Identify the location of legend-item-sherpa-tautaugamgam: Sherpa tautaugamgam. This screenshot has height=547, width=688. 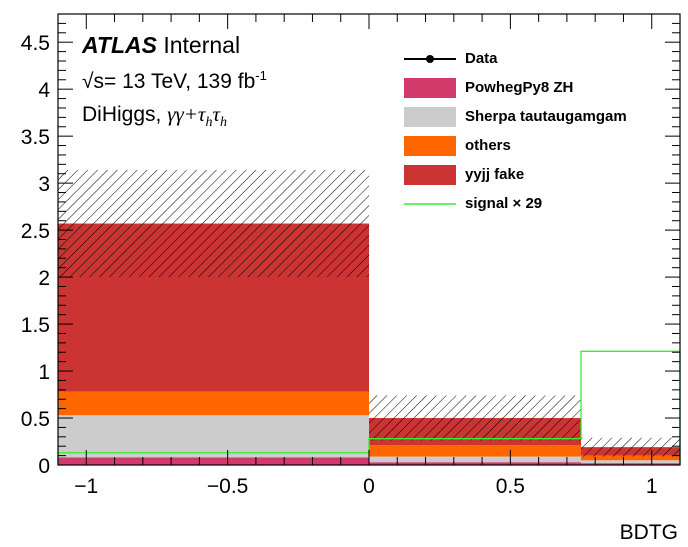
(515, 116).